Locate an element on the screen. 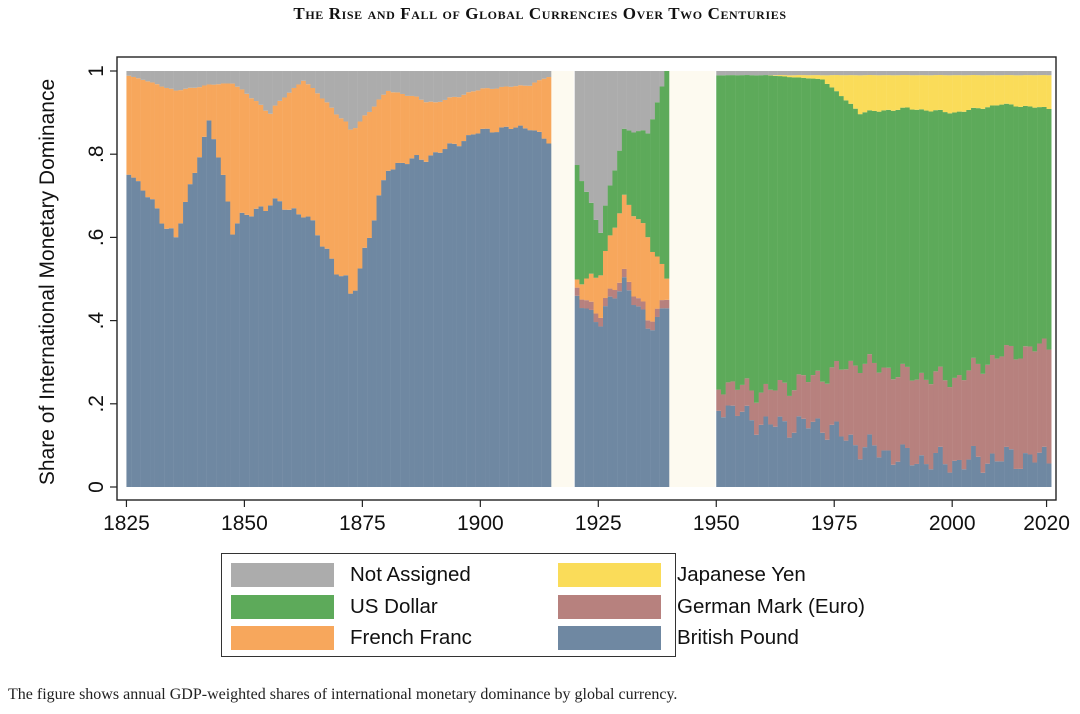 This screenshot has width=1080, height=714. legend-label: US Dollar is located at coordinates (394, 606).